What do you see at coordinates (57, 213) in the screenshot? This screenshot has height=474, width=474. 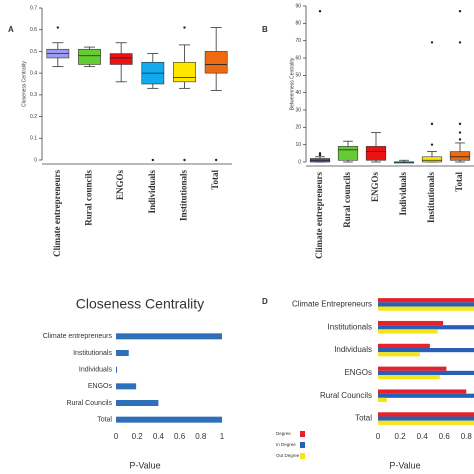 I see `x-tick-label: Climate entrepreneurs` at bounding box center [57, 213].